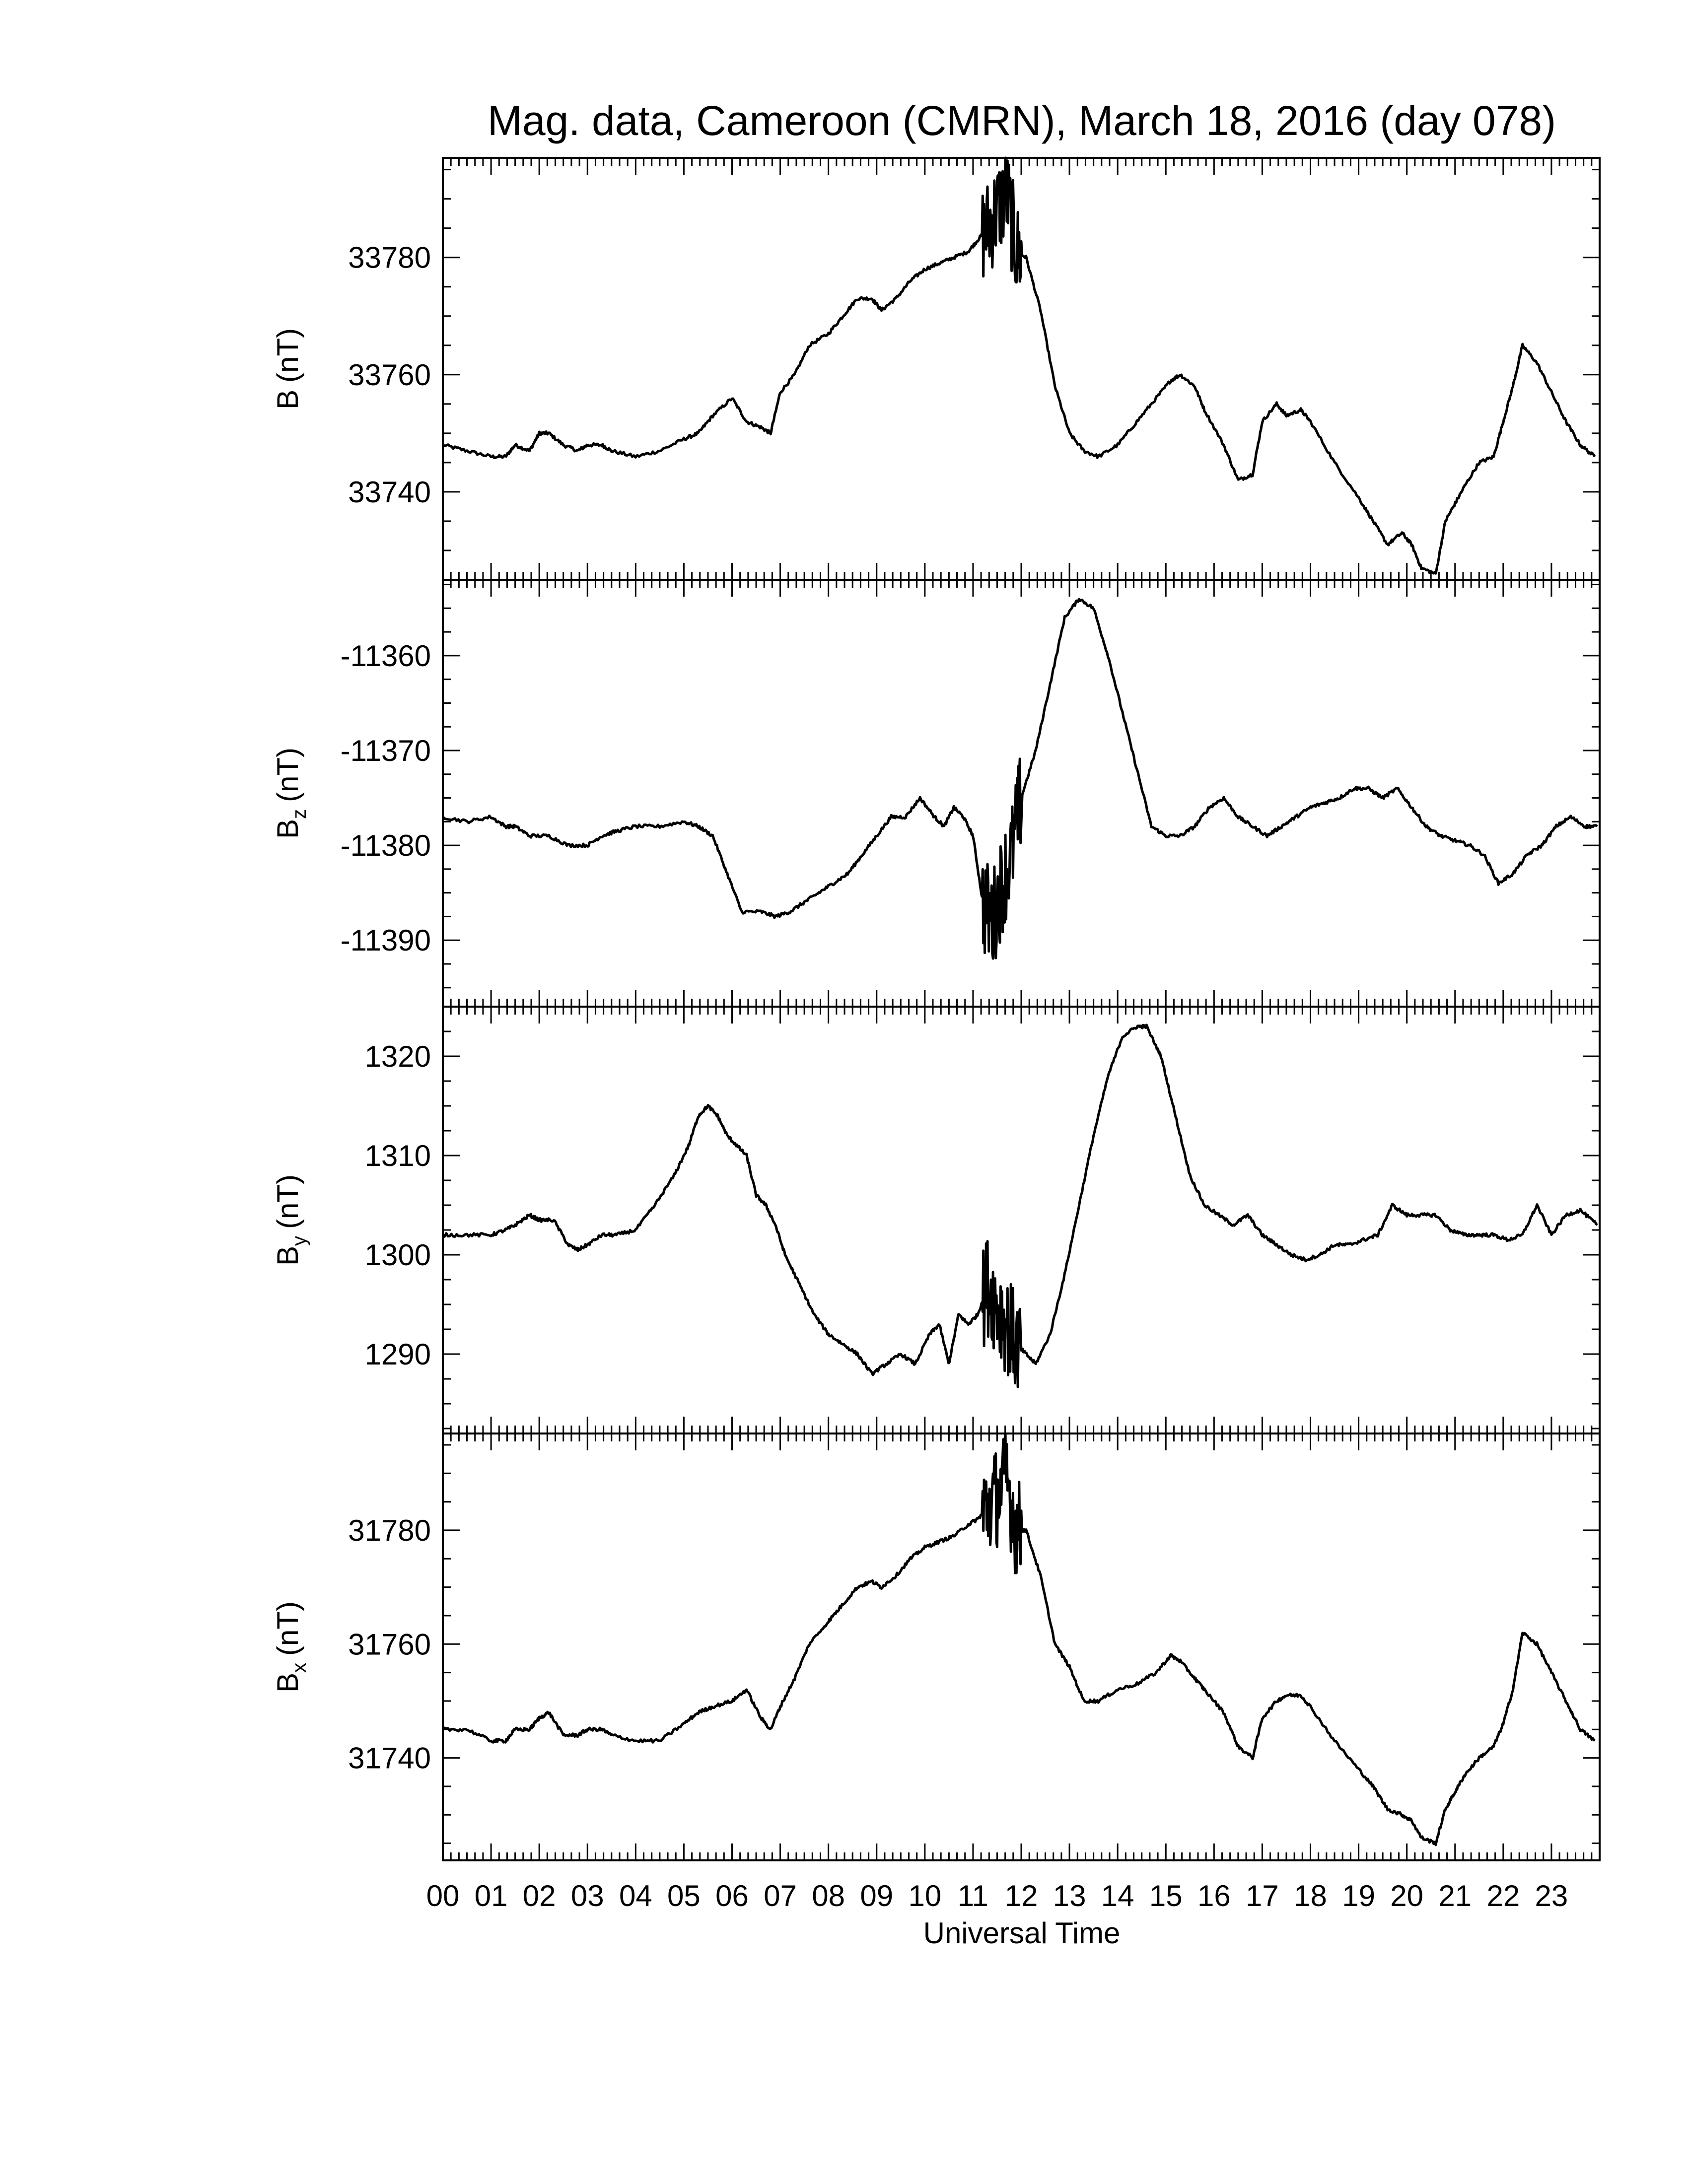 This screenshot has height=2184, width=1688. What do you see at coordinates (1019, 1639) in the screenshot?
I see `data-line-Bx` at bounding box center [1019, 1639].